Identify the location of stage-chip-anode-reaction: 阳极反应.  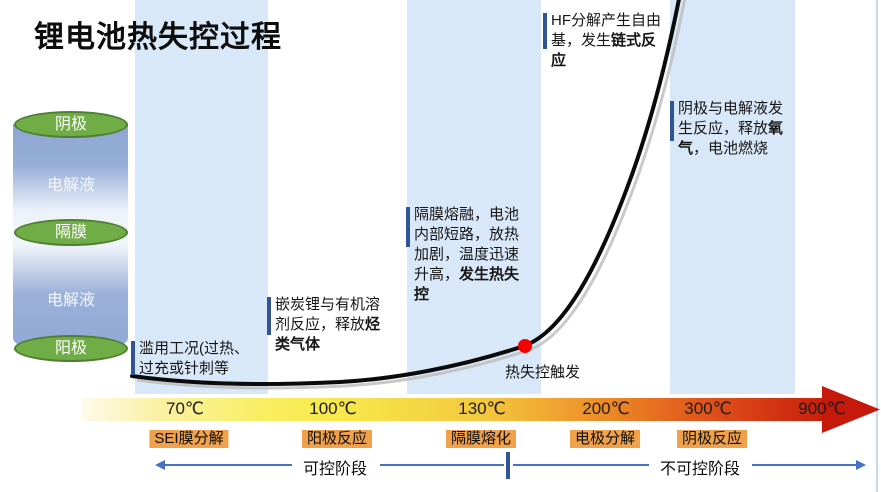
(337, 439).